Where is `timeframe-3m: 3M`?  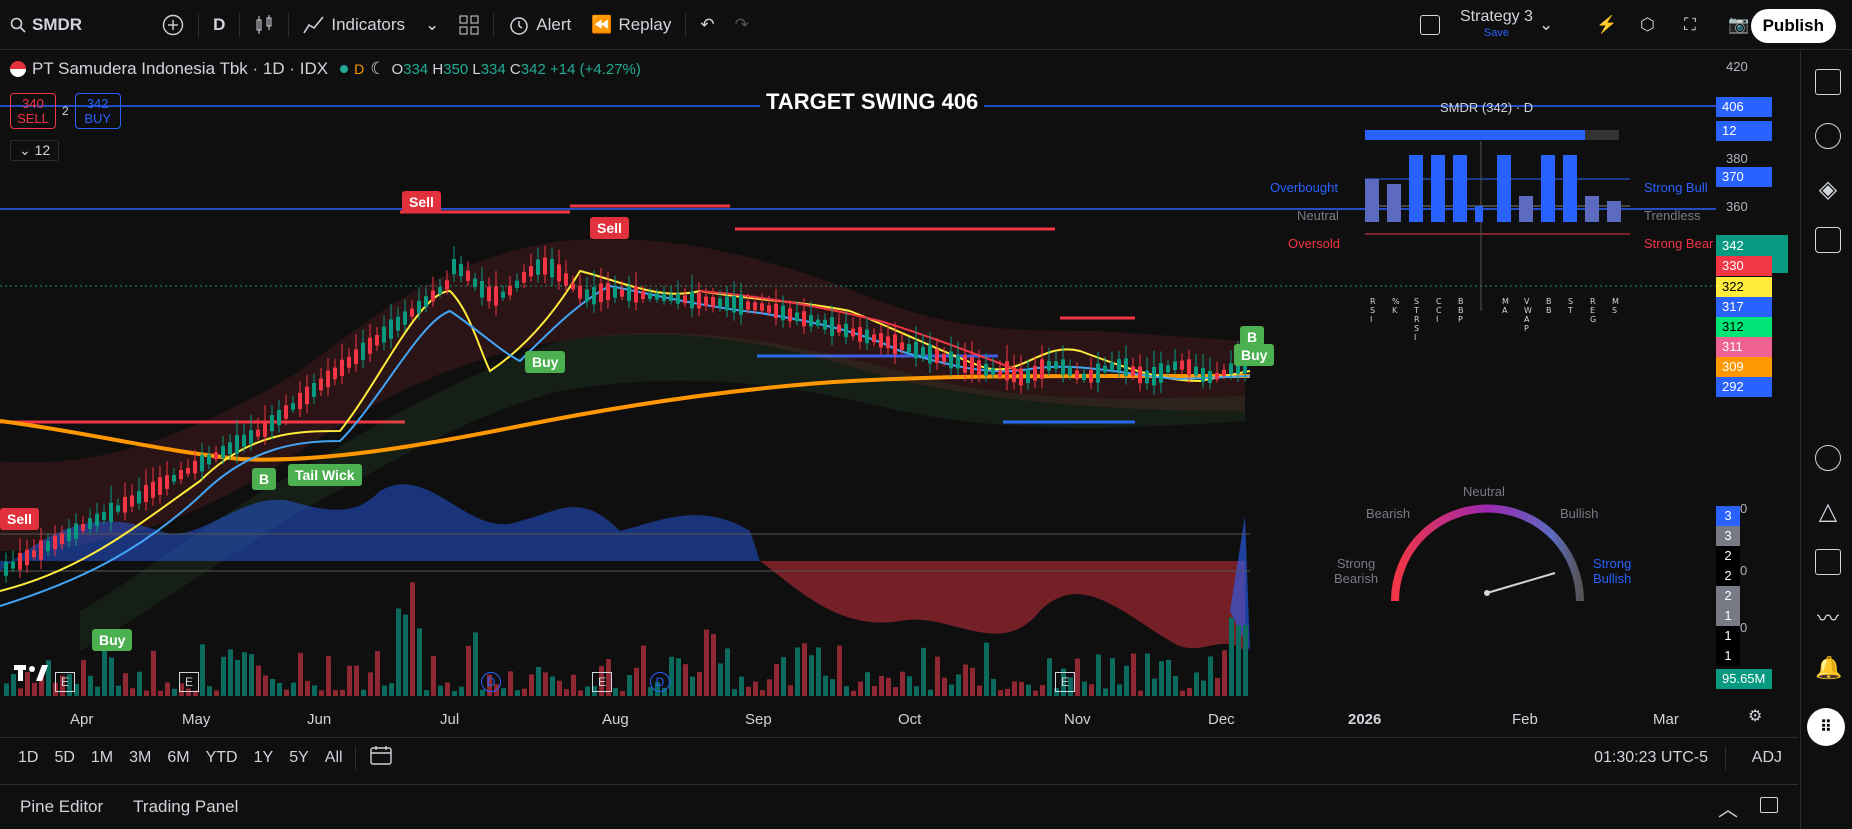
timeframe-3m: 3M is located at coordinates (140, 757).